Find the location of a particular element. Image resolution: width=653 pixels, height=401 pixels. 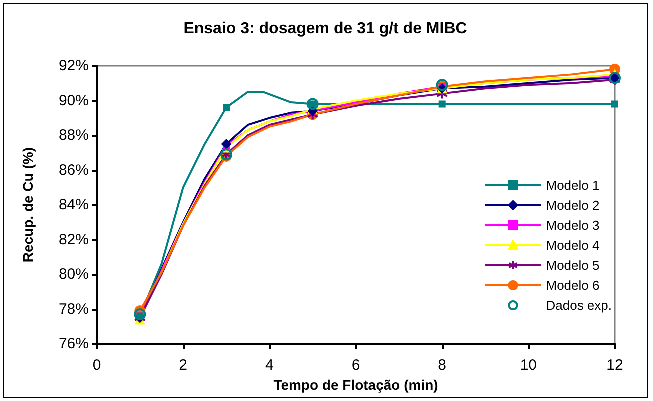

y-tick-label: 90% is located at coordinates (73, 101).